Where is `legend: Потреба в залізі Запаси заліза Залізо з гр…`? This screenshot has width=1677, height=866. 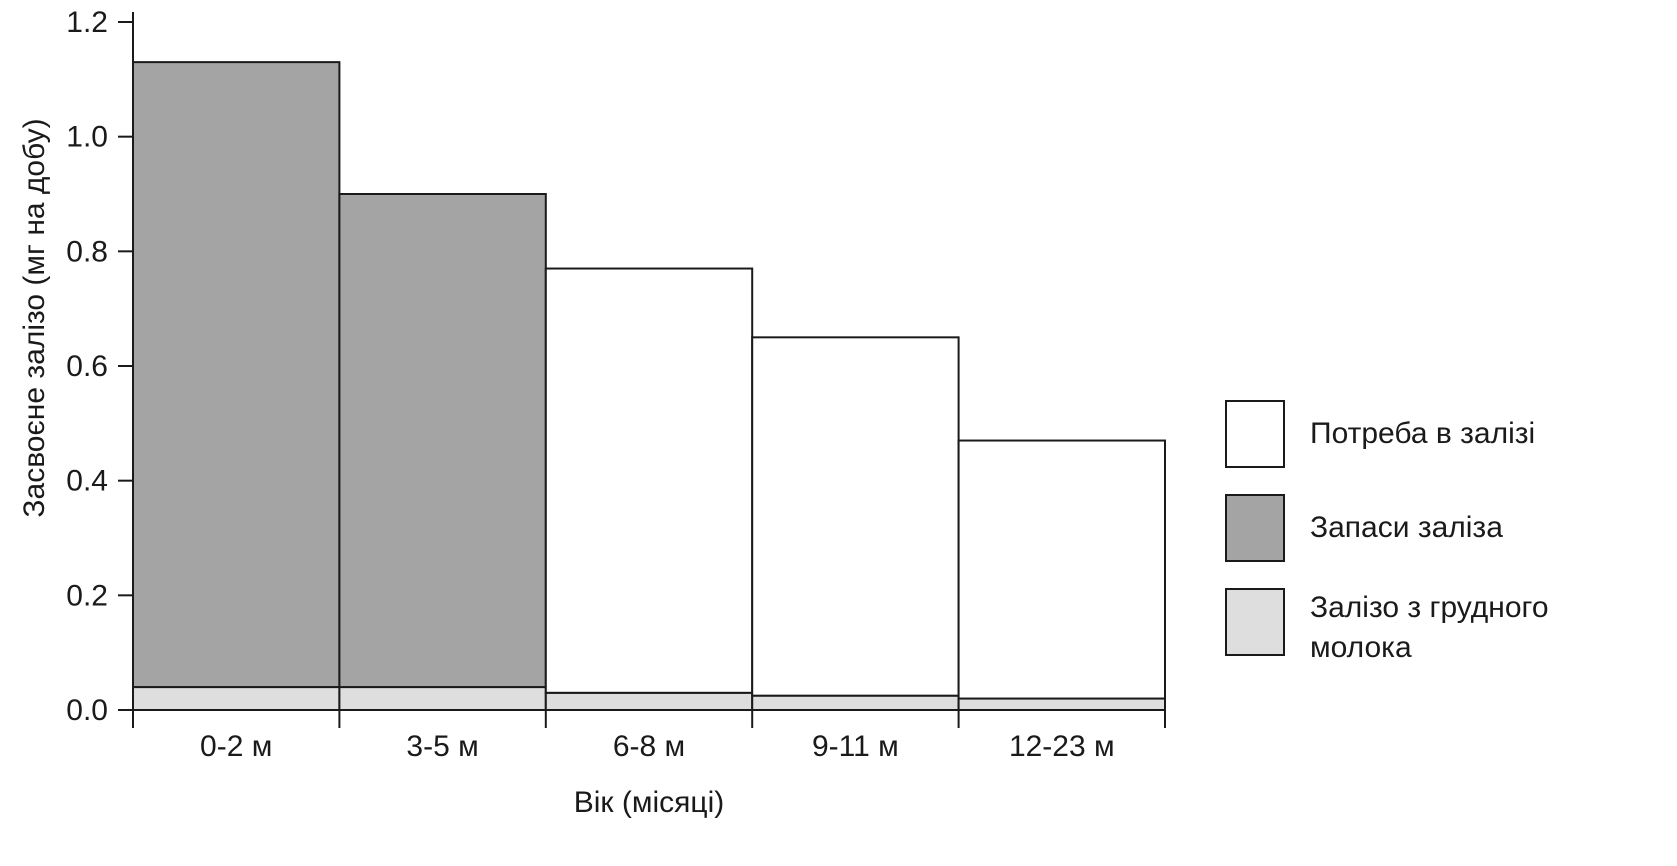 legend: Потреба в залізі Запаси заліза Залізо з гр… is located at coordinates (1387, 532).